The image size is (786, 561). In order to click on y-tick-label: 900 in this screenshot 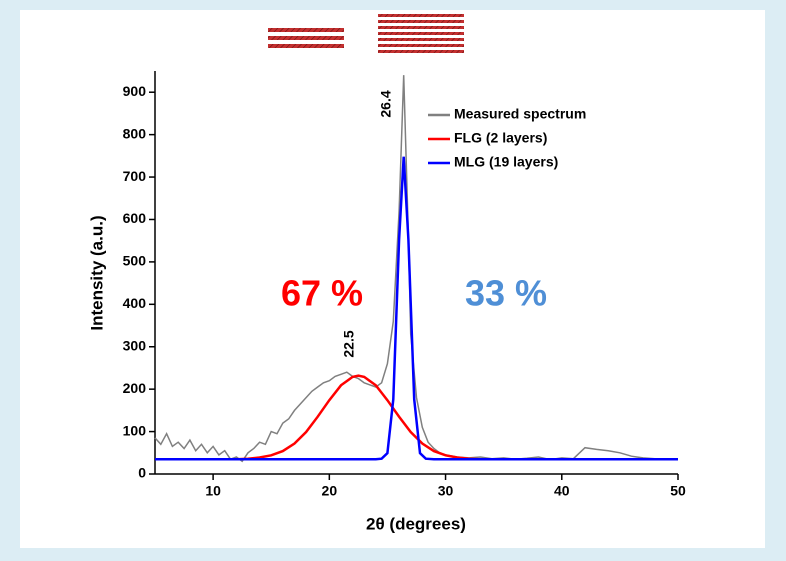, I will do `click(135, 91)`.